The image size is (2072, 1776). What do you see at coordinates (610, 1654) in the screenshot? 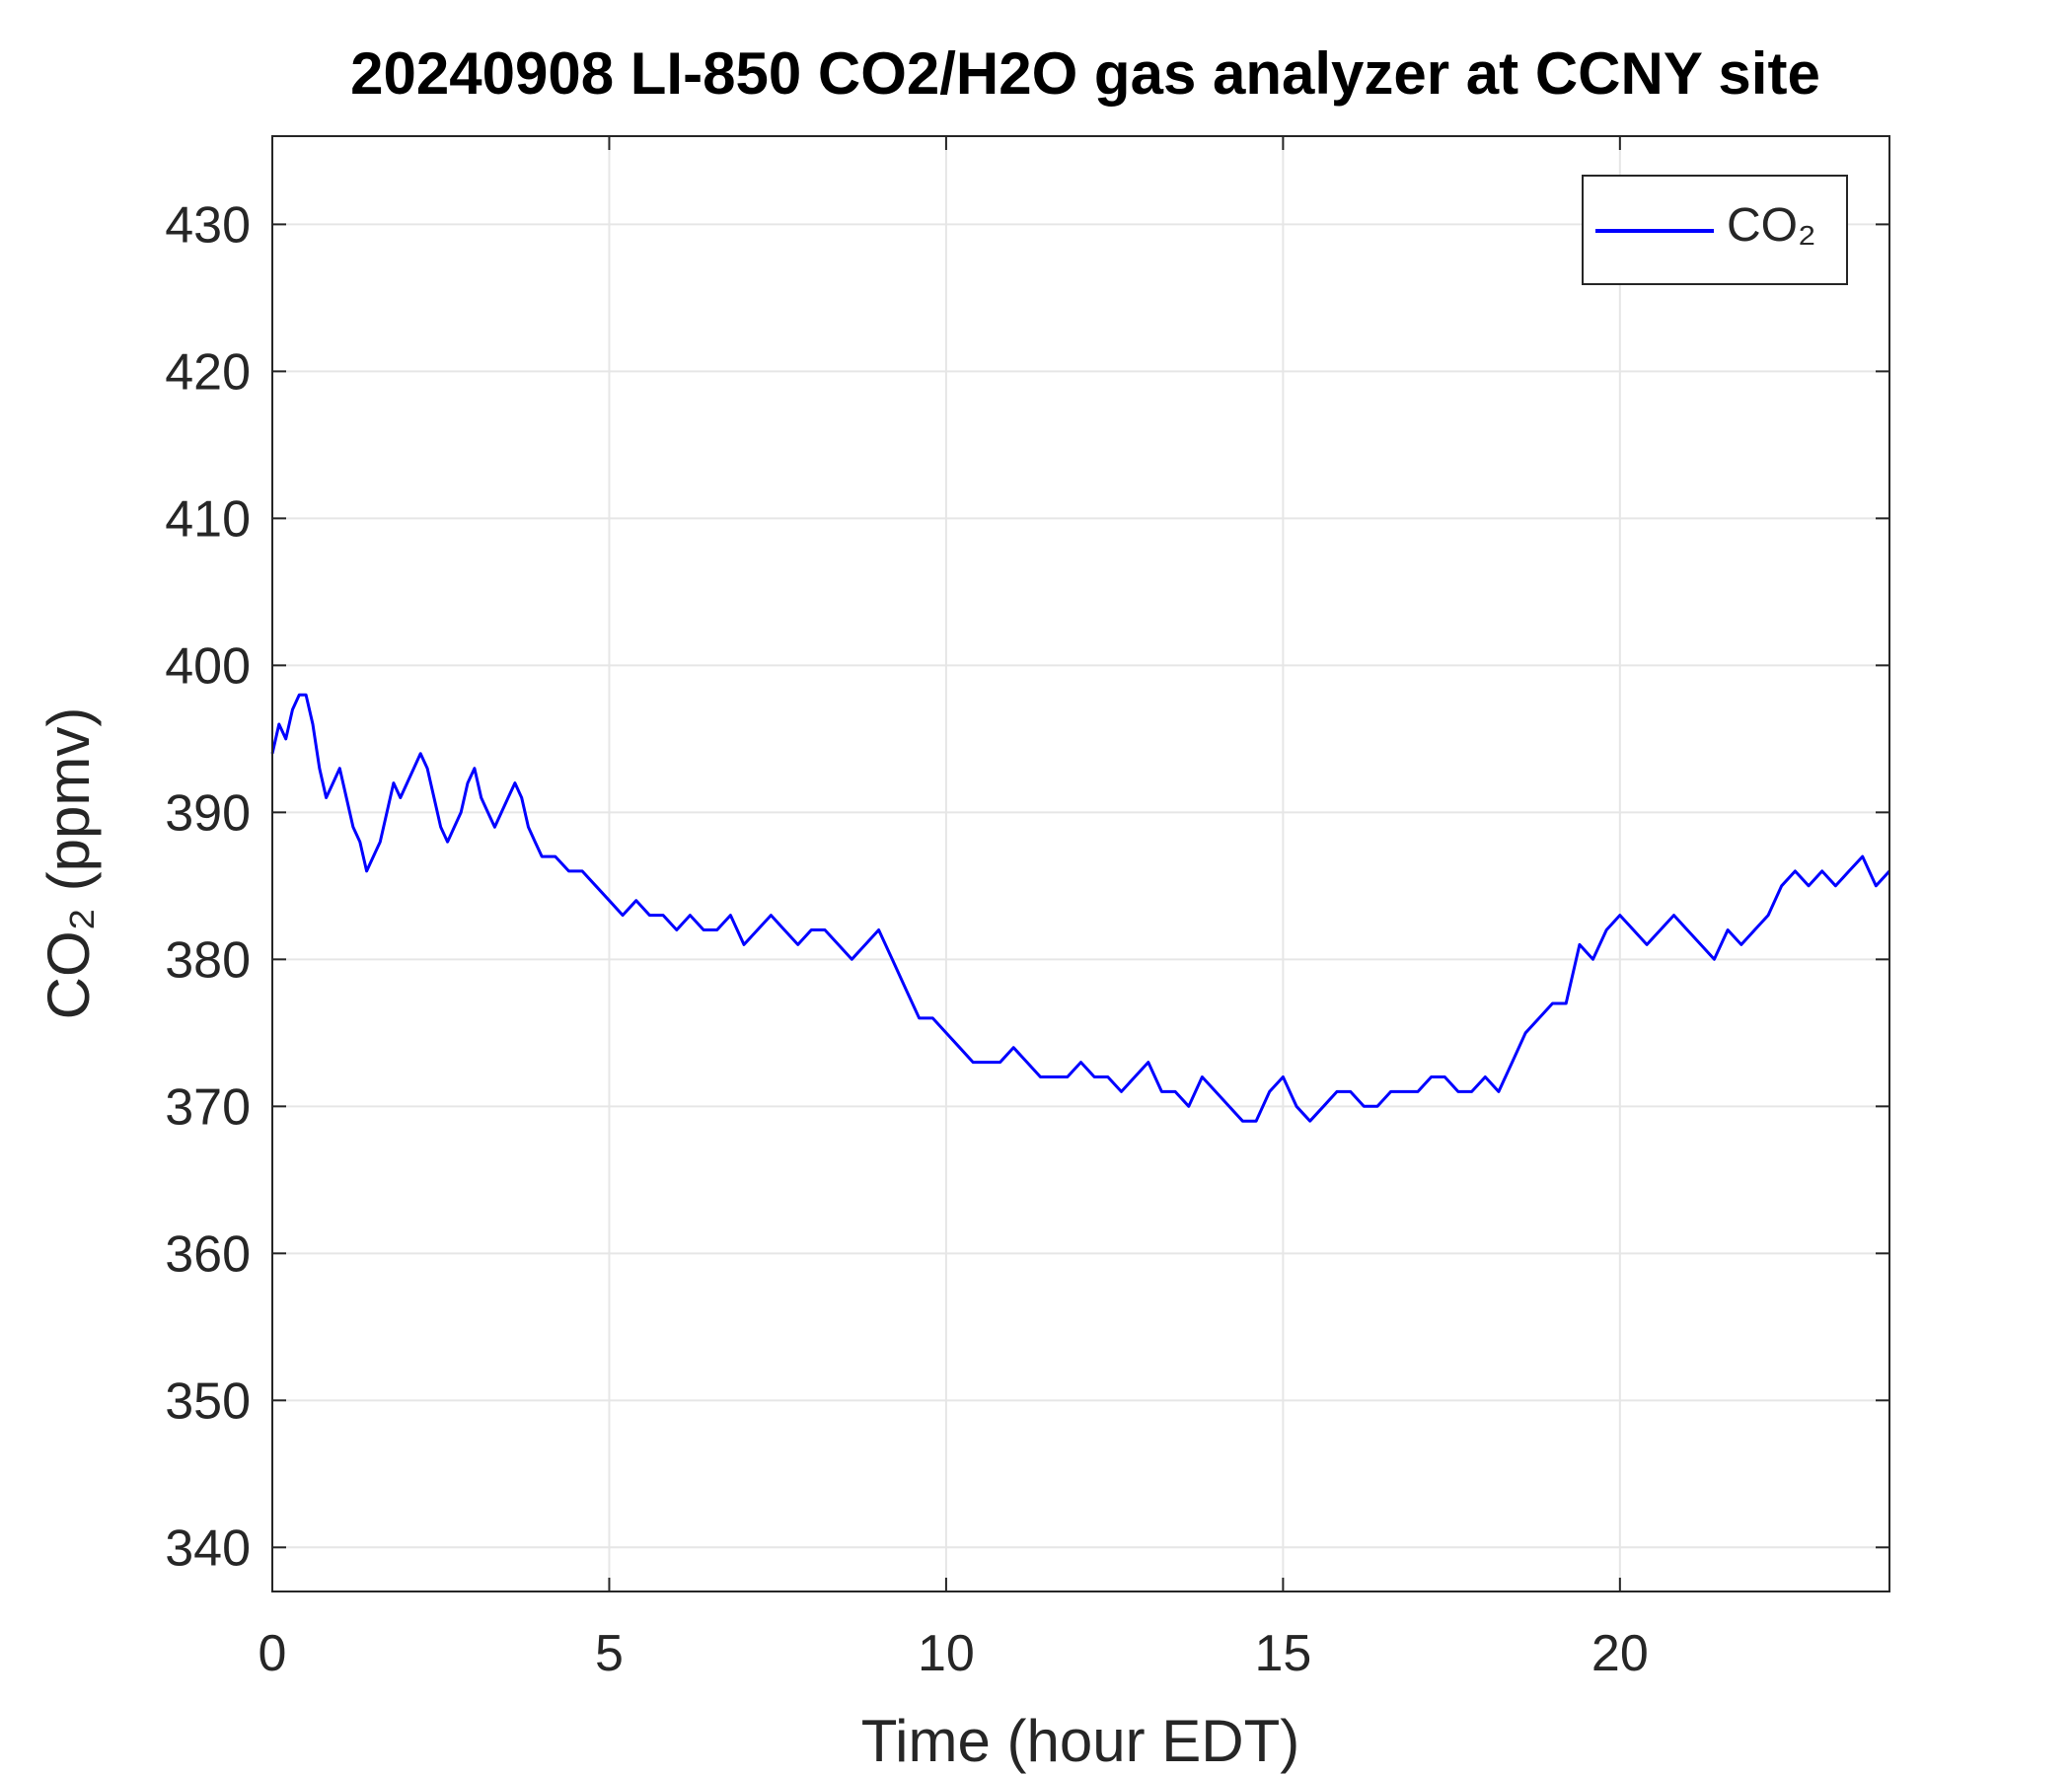
I see `x-tick-label: 5` at bounding box center [610, 1654].